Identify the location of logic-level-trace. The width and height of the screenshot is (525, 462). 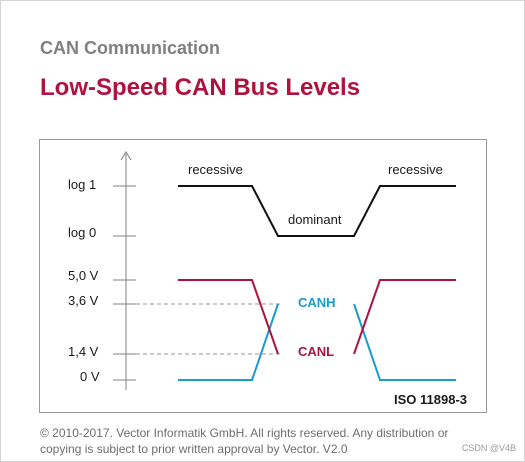
(317, 211).